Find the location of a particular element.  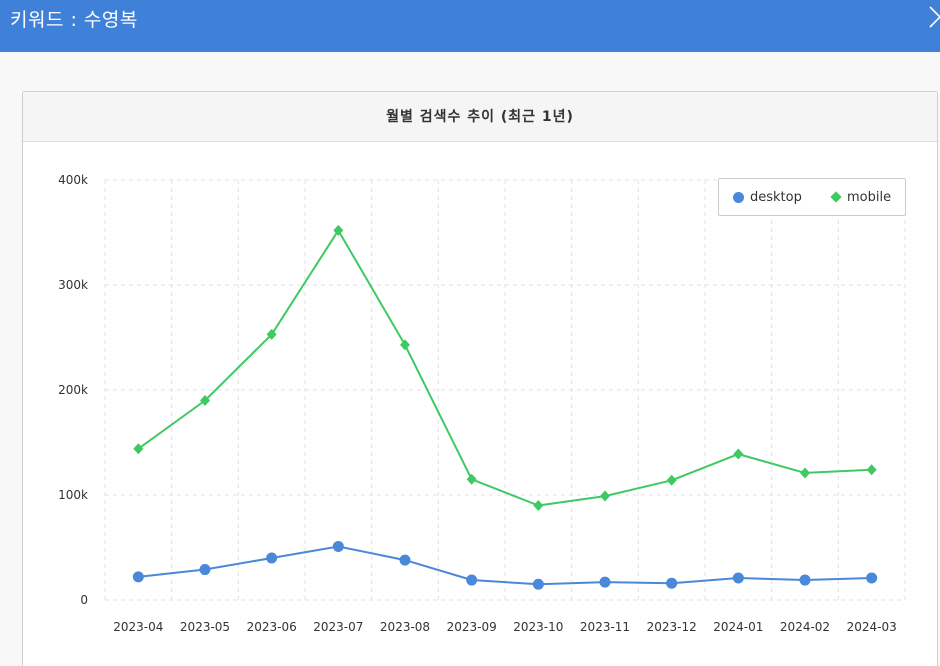

x-tick-label: 2024-02 is located at coordinates (805, 627).